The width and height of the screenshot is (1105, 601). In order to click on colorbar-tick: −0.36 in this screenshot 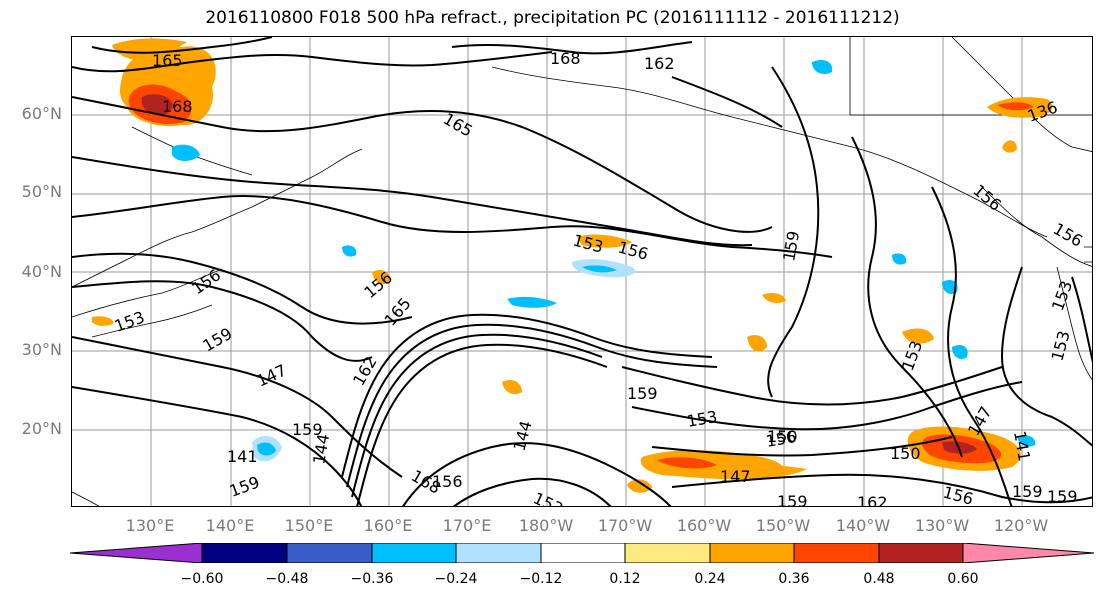, I will do `click(372, 579)`.